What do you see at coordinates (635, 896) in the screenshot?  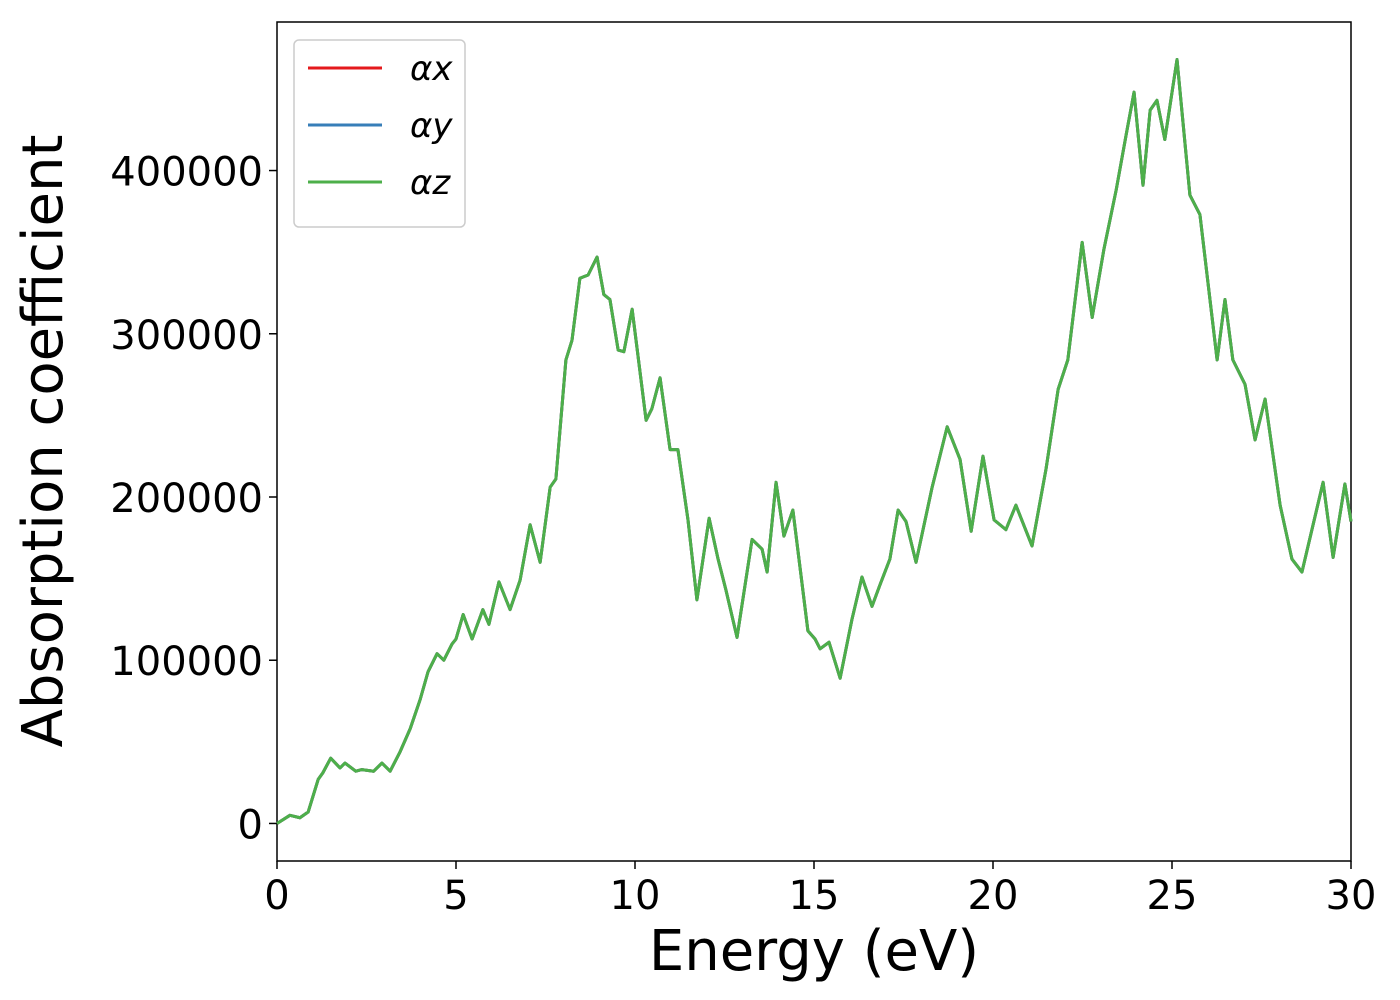 I see `x-tick-label: 10` at bounding box center [635, 896].